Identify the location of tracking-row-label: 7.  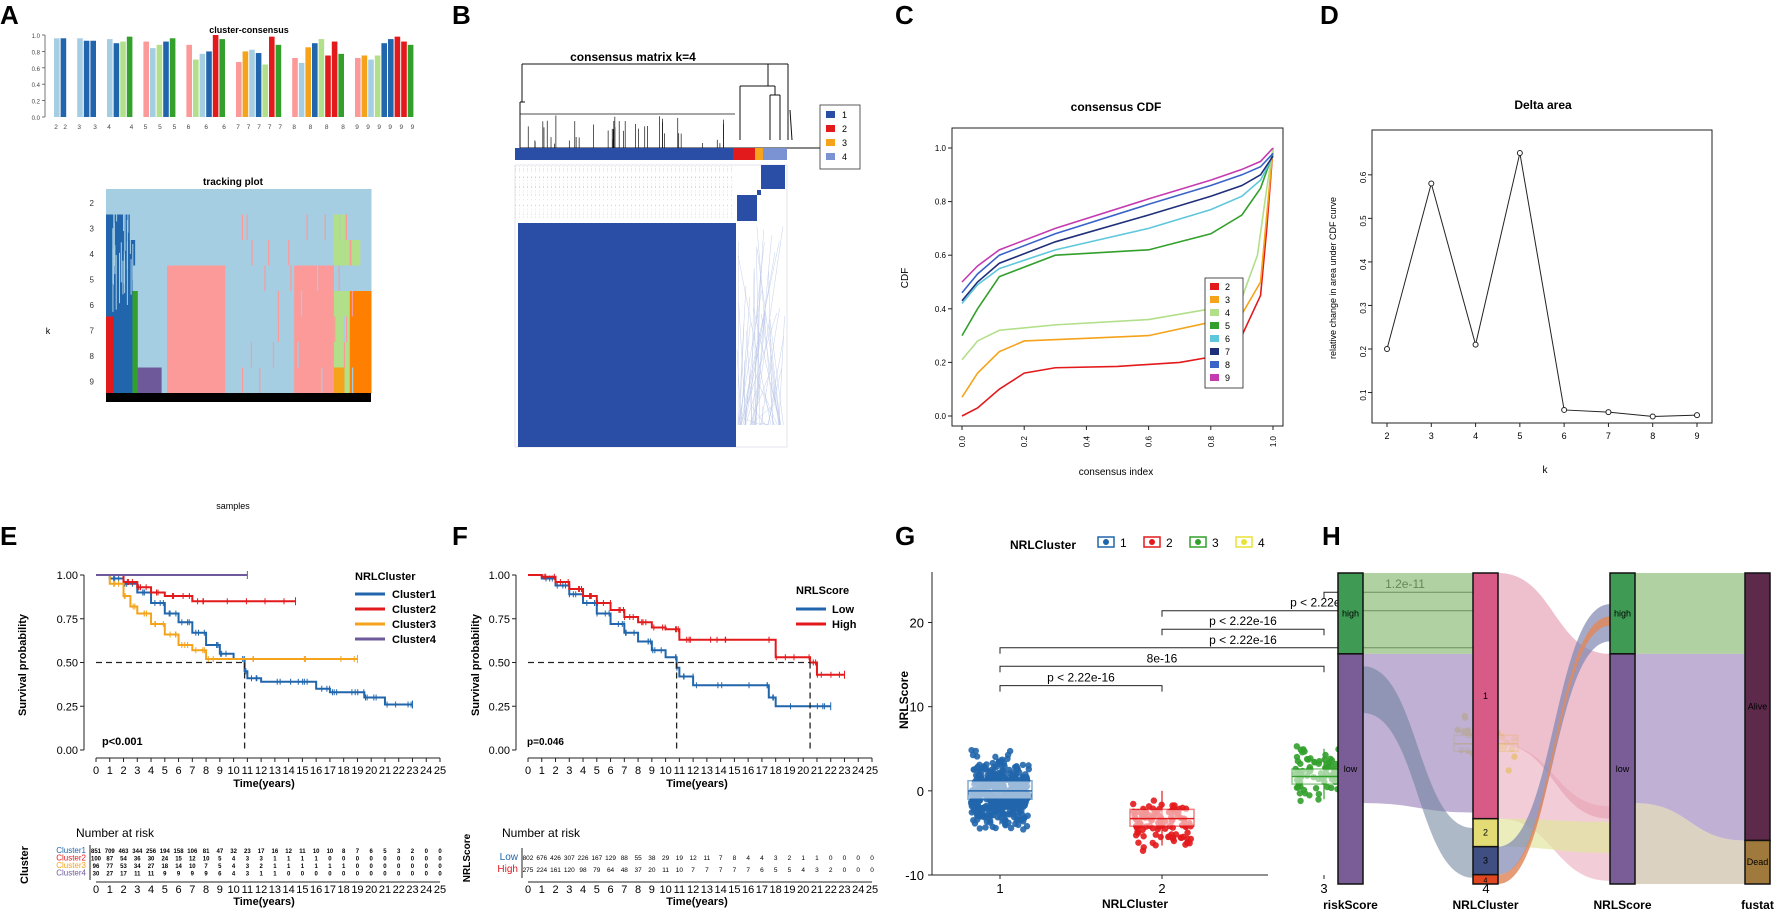
(92, 330).